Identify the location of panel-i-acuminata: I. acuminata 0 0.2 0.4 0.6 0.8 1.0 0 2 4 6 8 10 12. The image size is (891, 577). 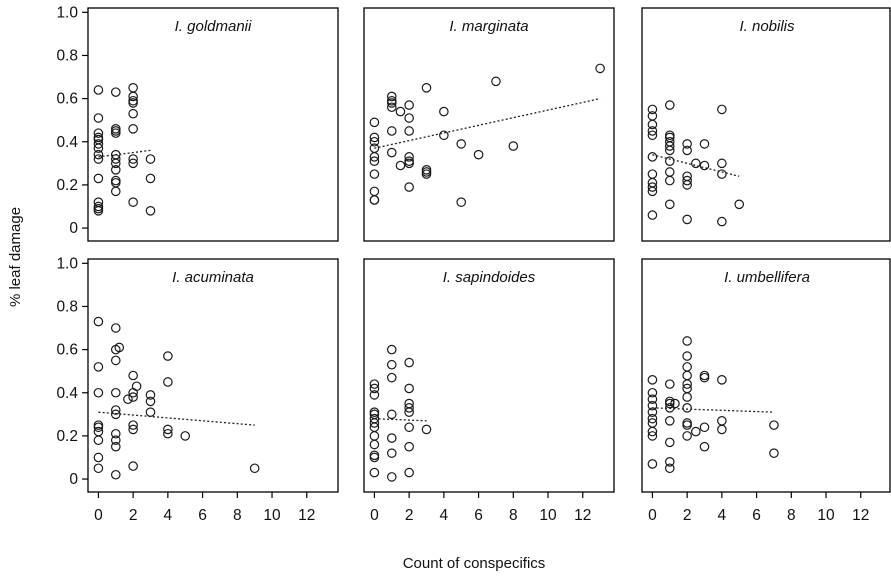
(197, 389).